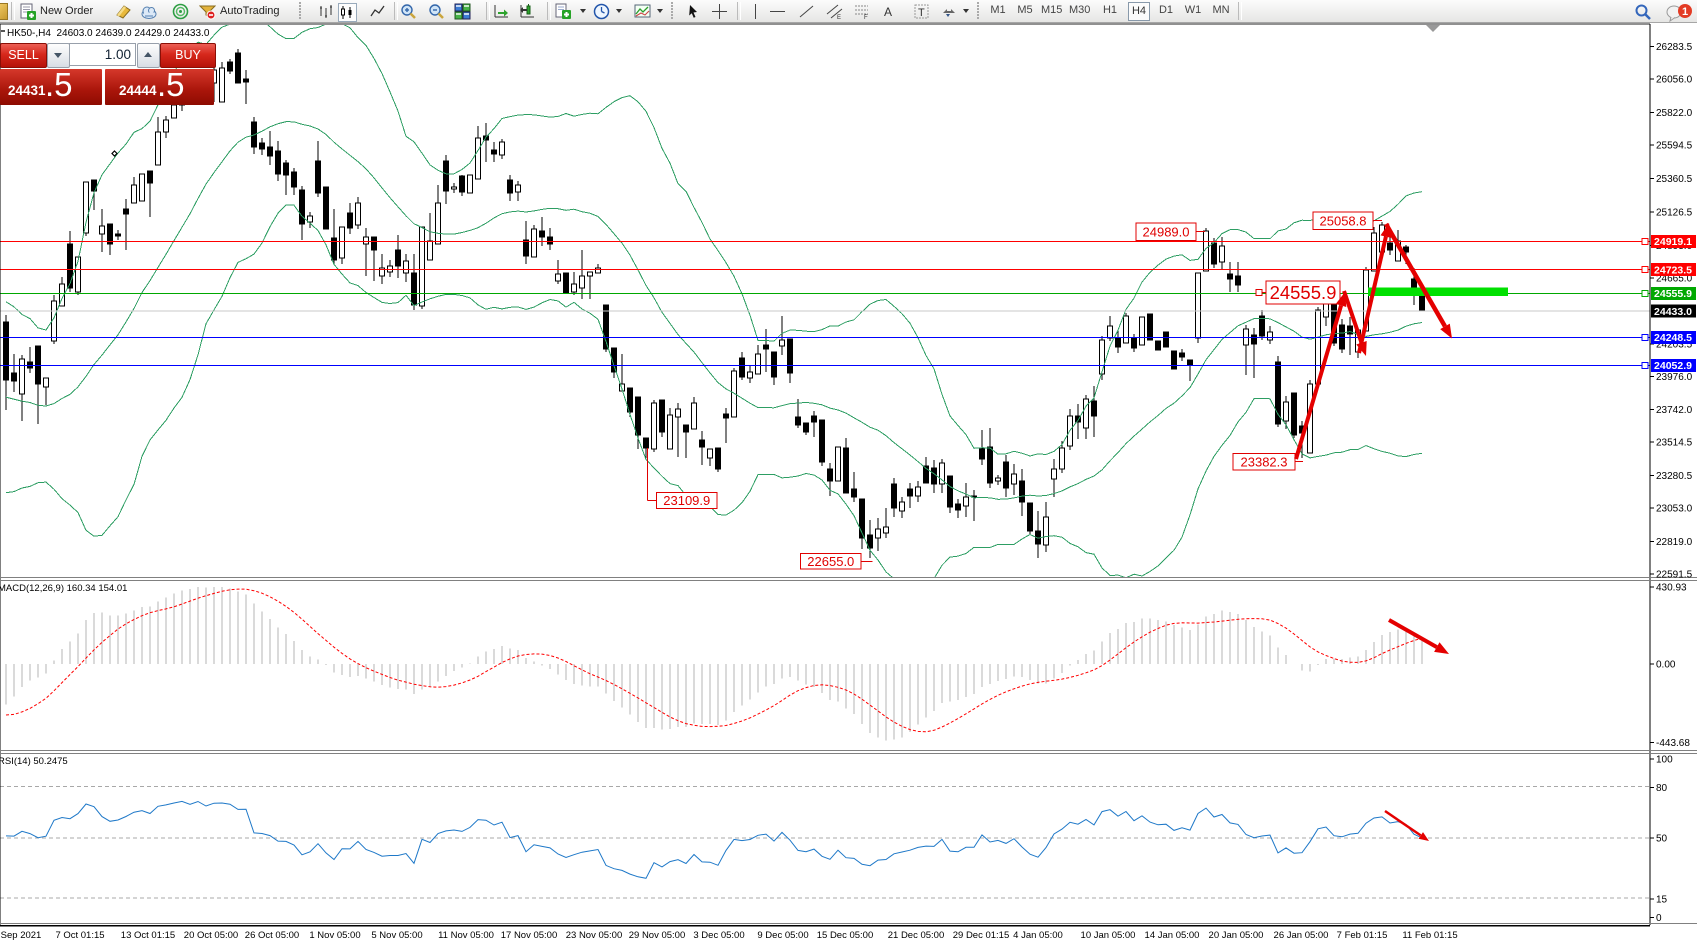 The height and width of the screenshot is (942, 1697). What do you see at coordinates (1674, 146) in the screenshot?
I see `svg-text: 25594.5` at bounding box center [1674, 146].